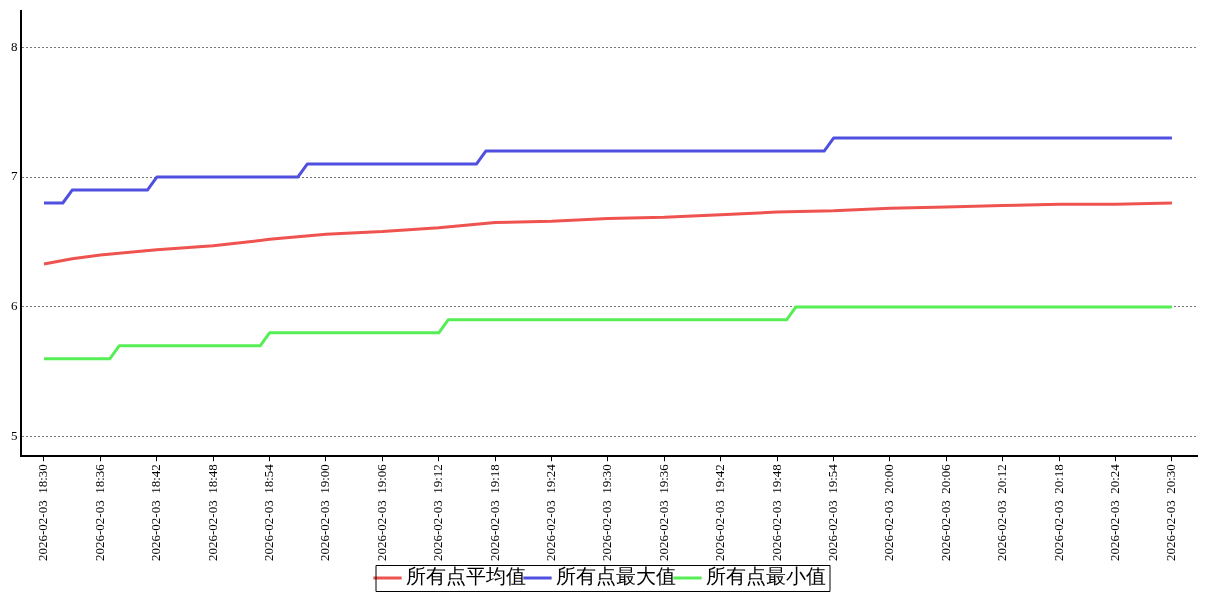  Describe the element at coordinates (14, 306) in the screenshot. I see `y-tick-label: 6` at that location.